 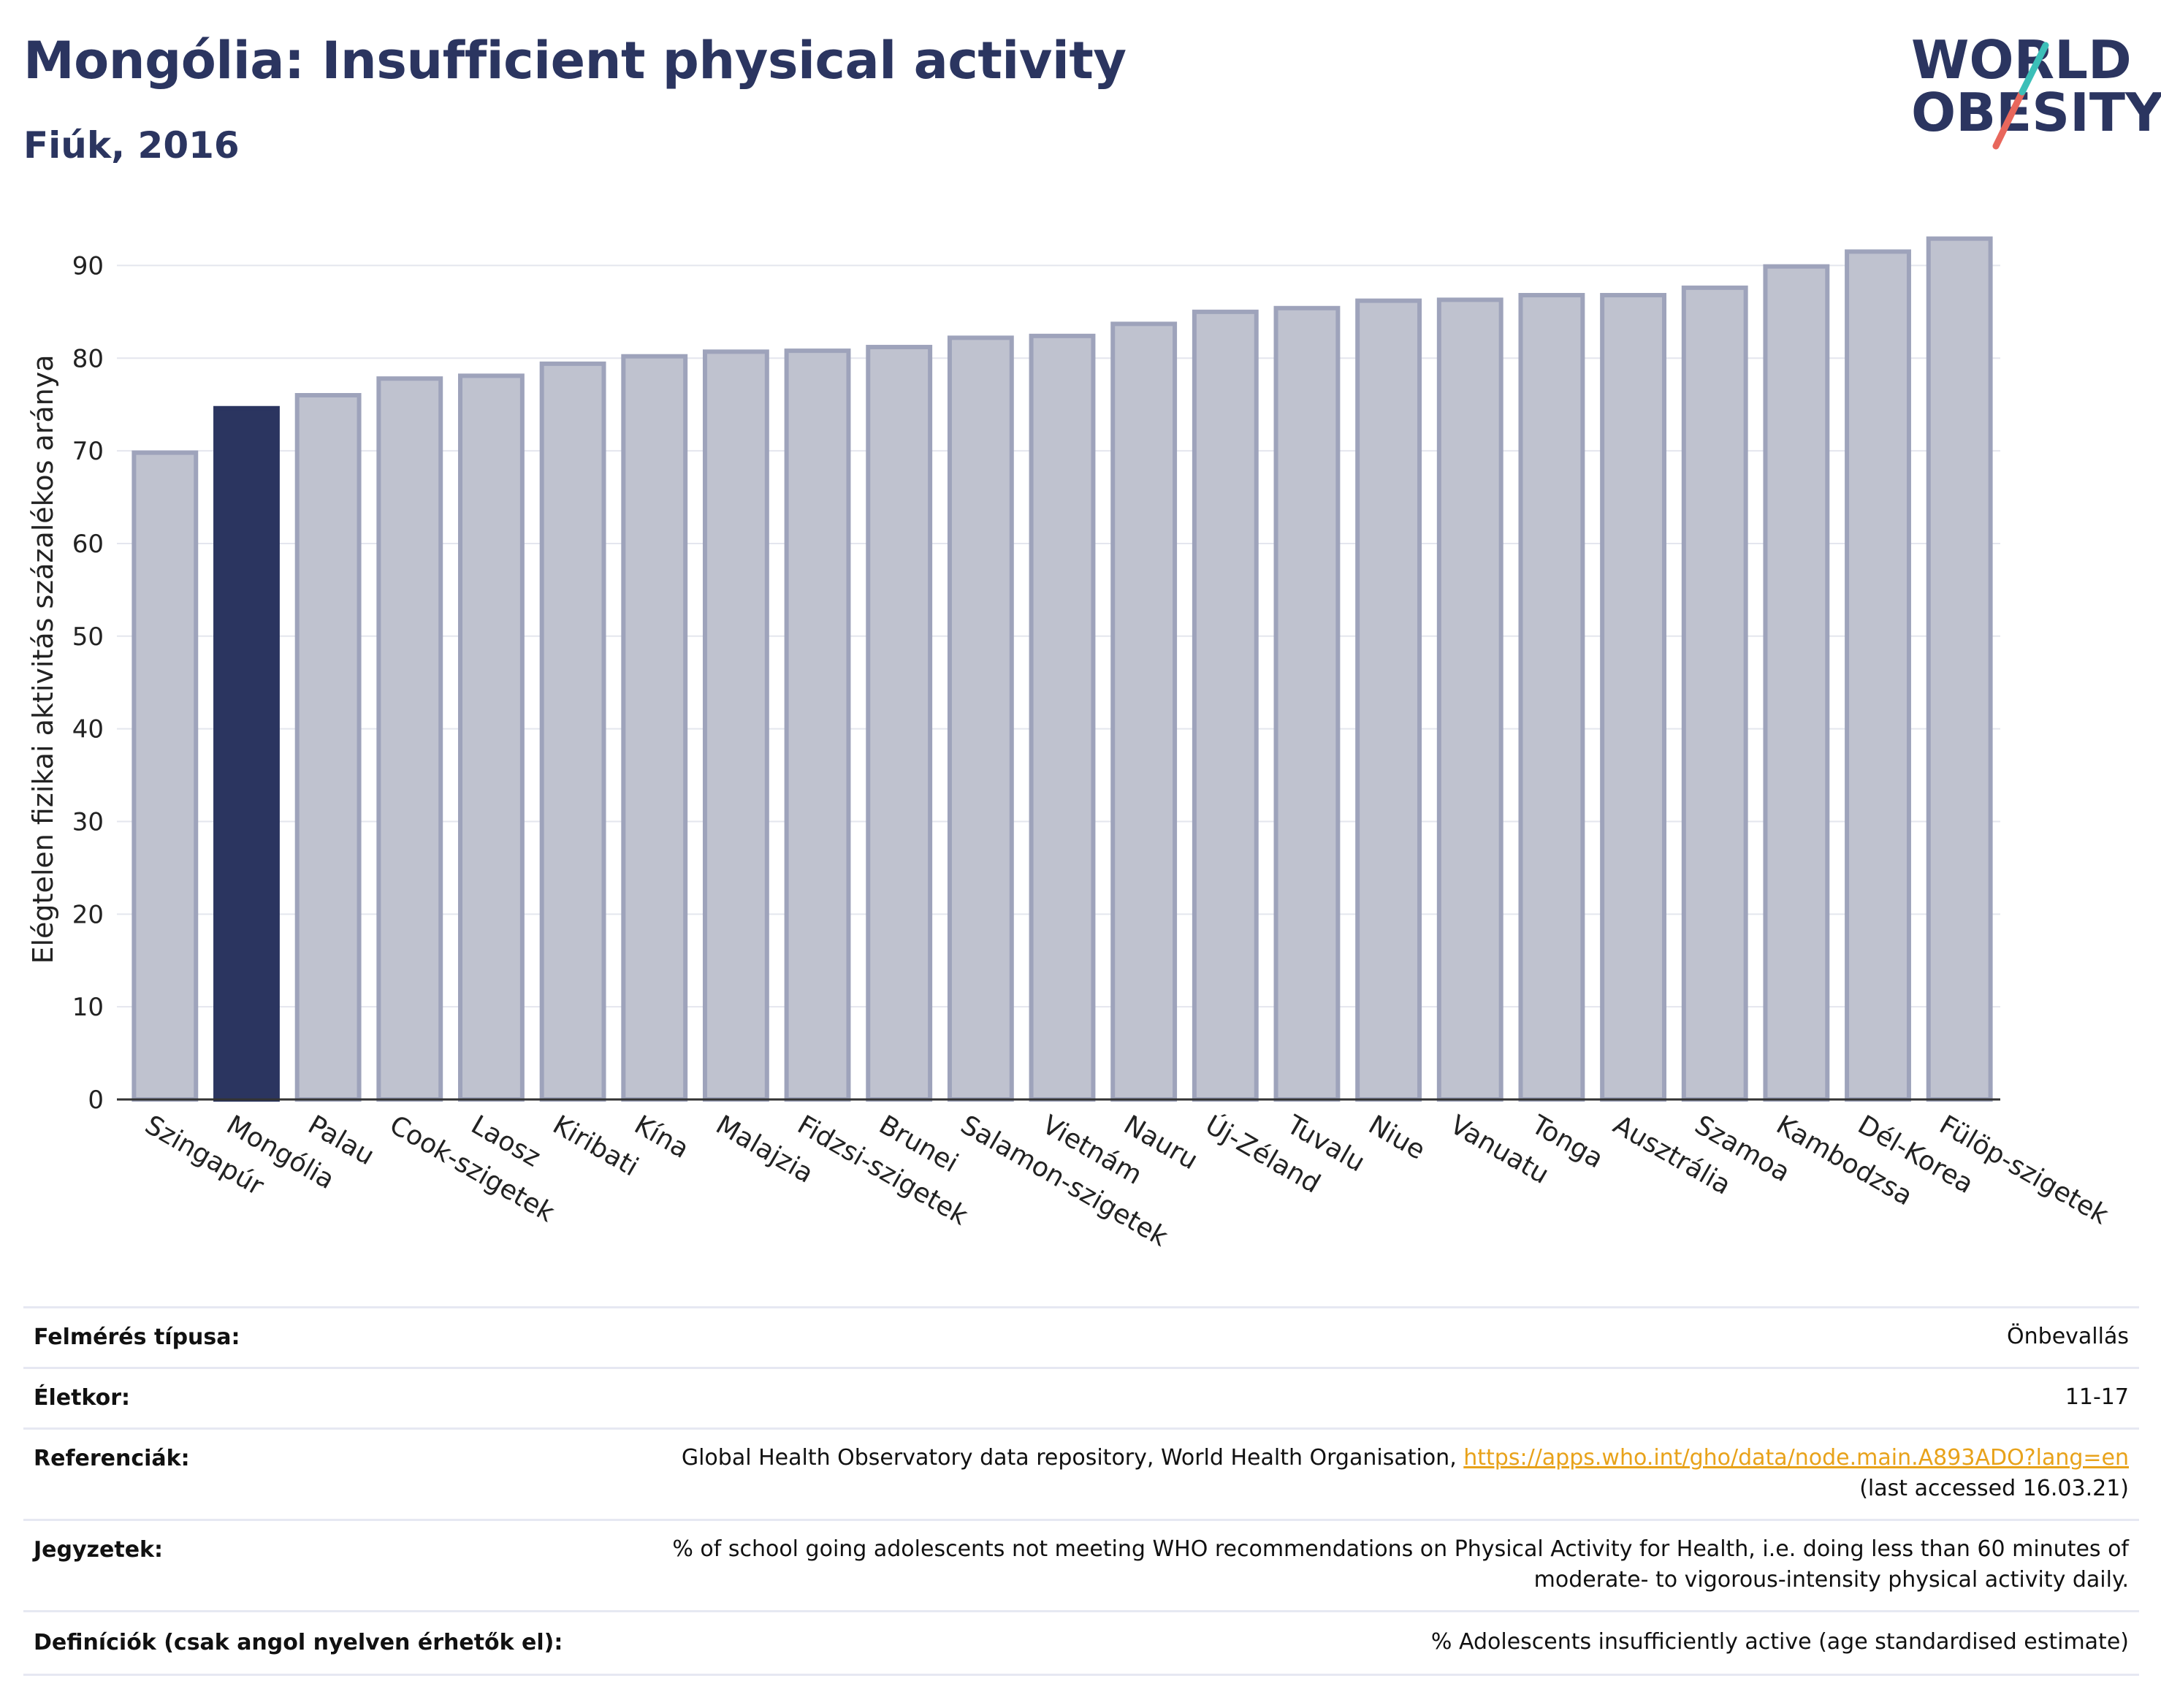 I want to click on logo-slash-icon, so click(x=2021, y=96).